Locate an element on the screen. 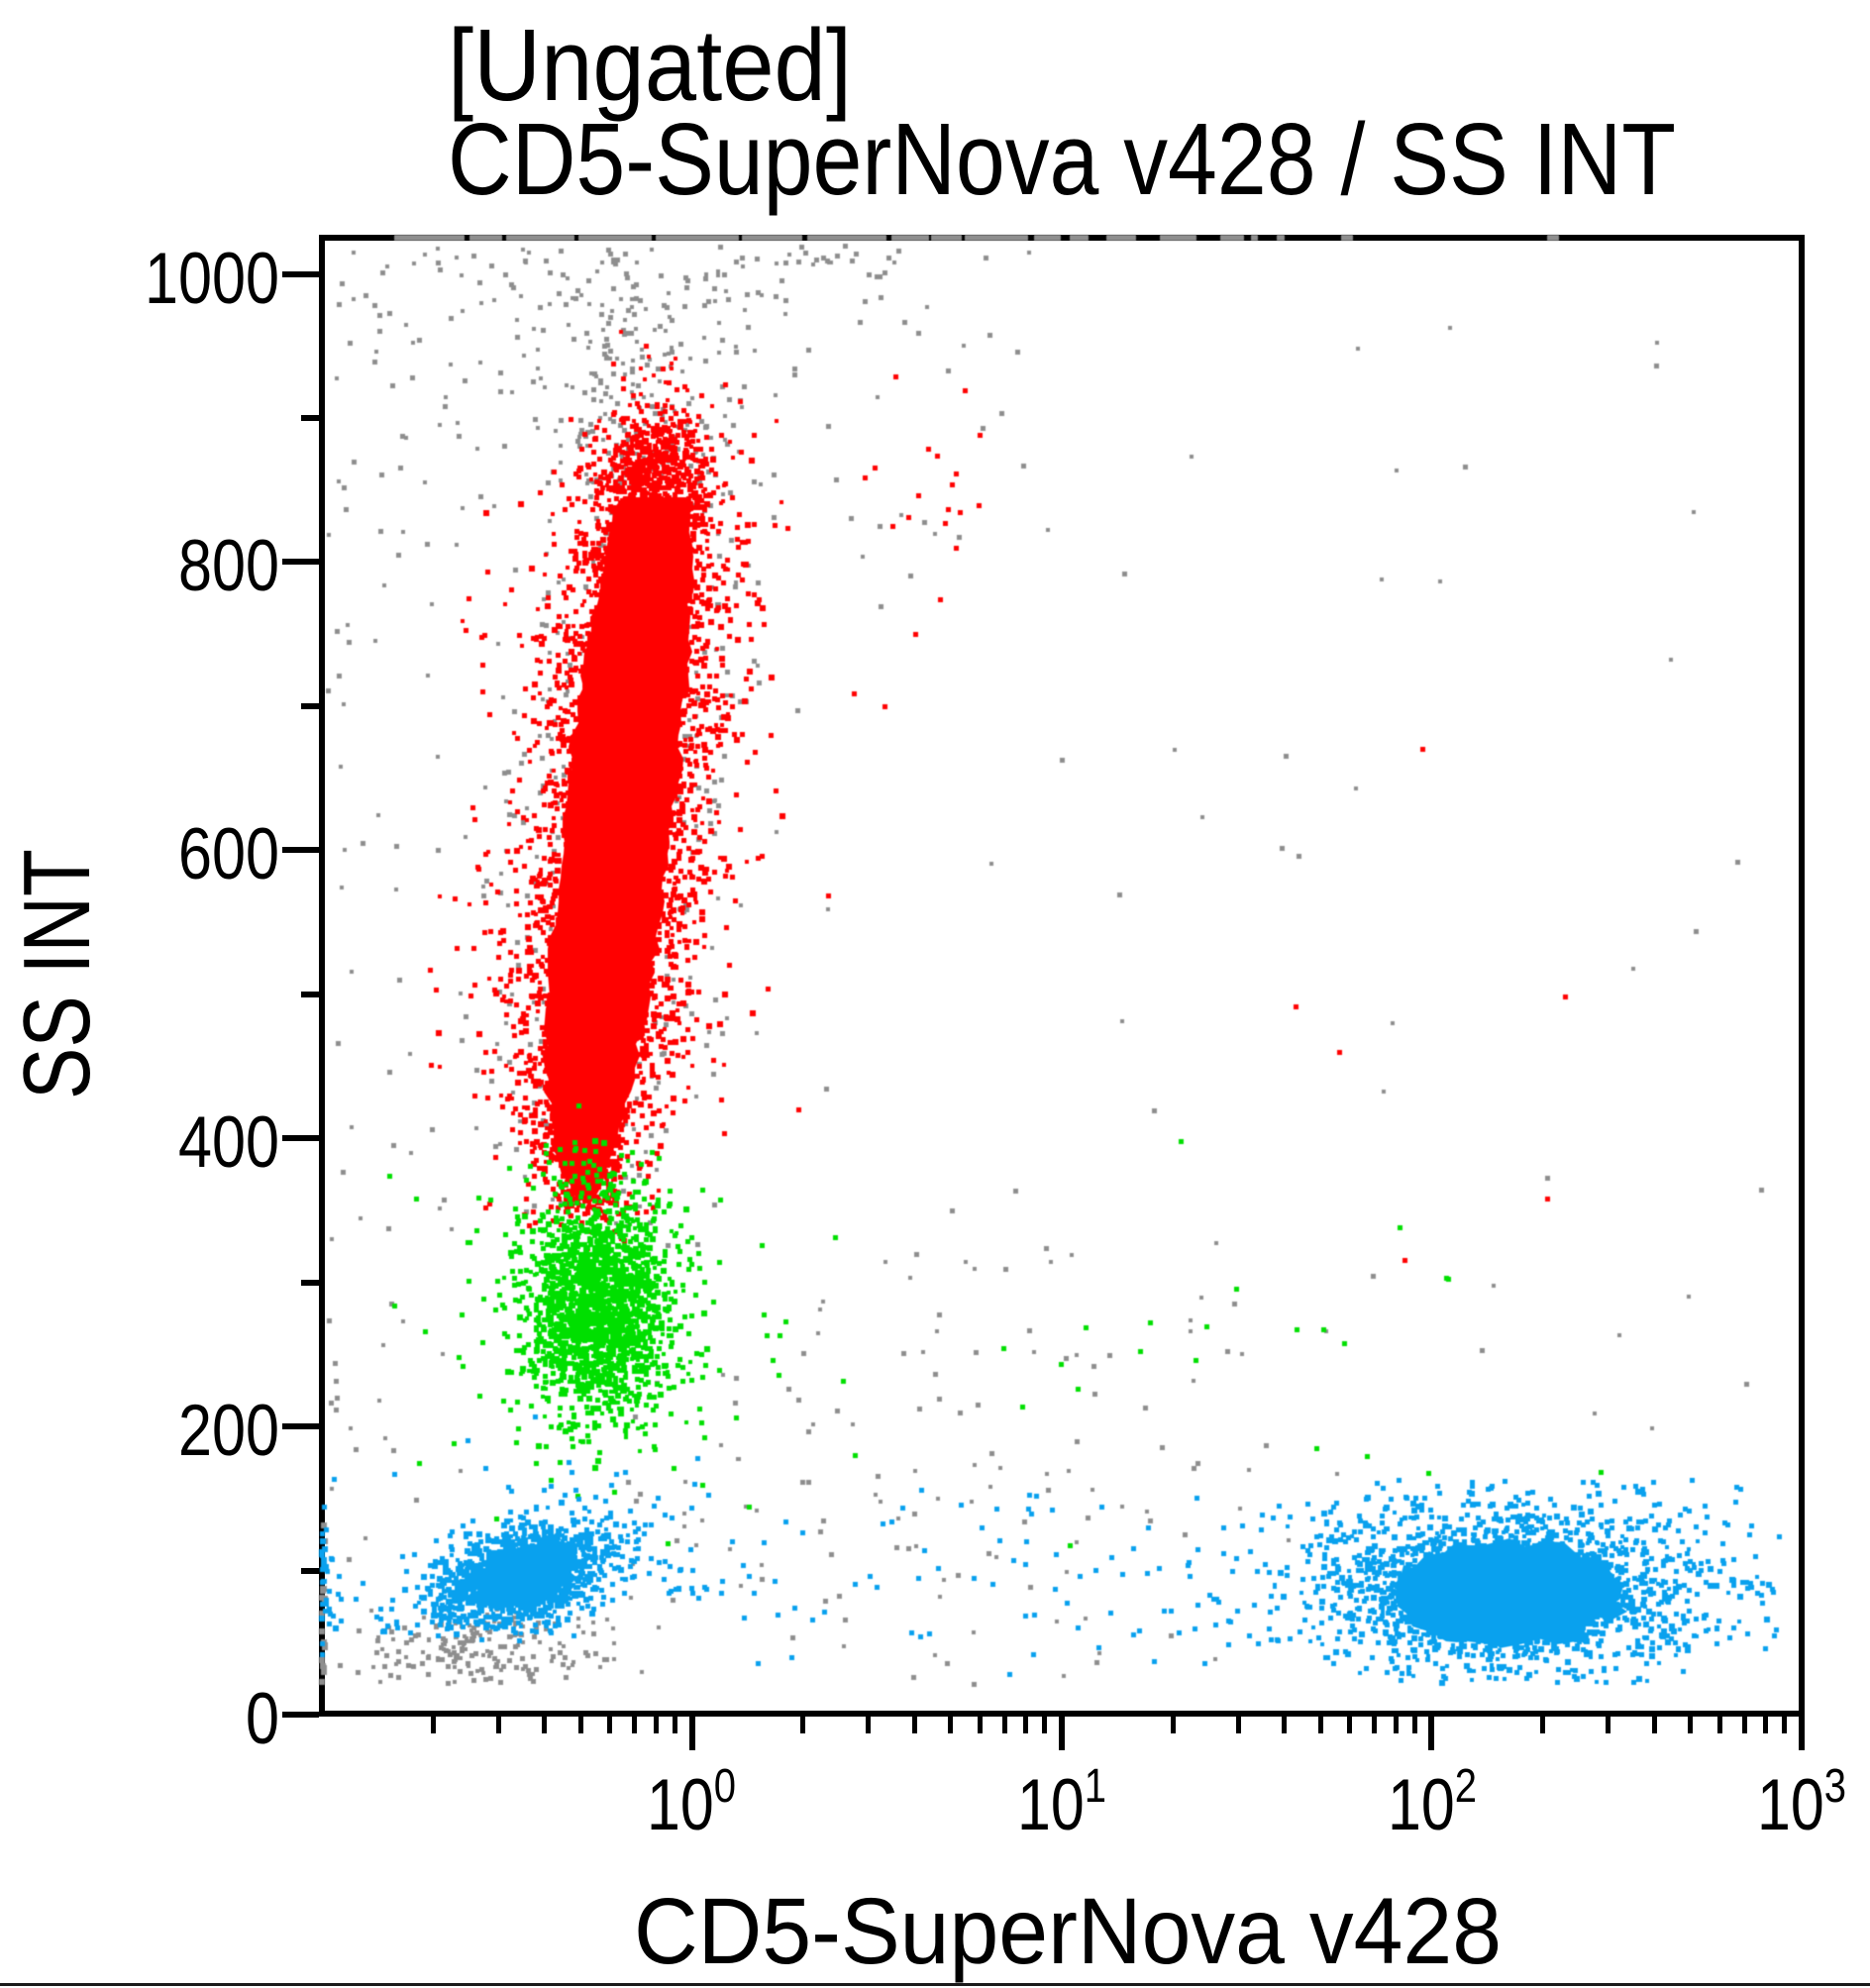 The image size is (1870, 1988). svg-text: 1000 is located at coordinates (212, 279).